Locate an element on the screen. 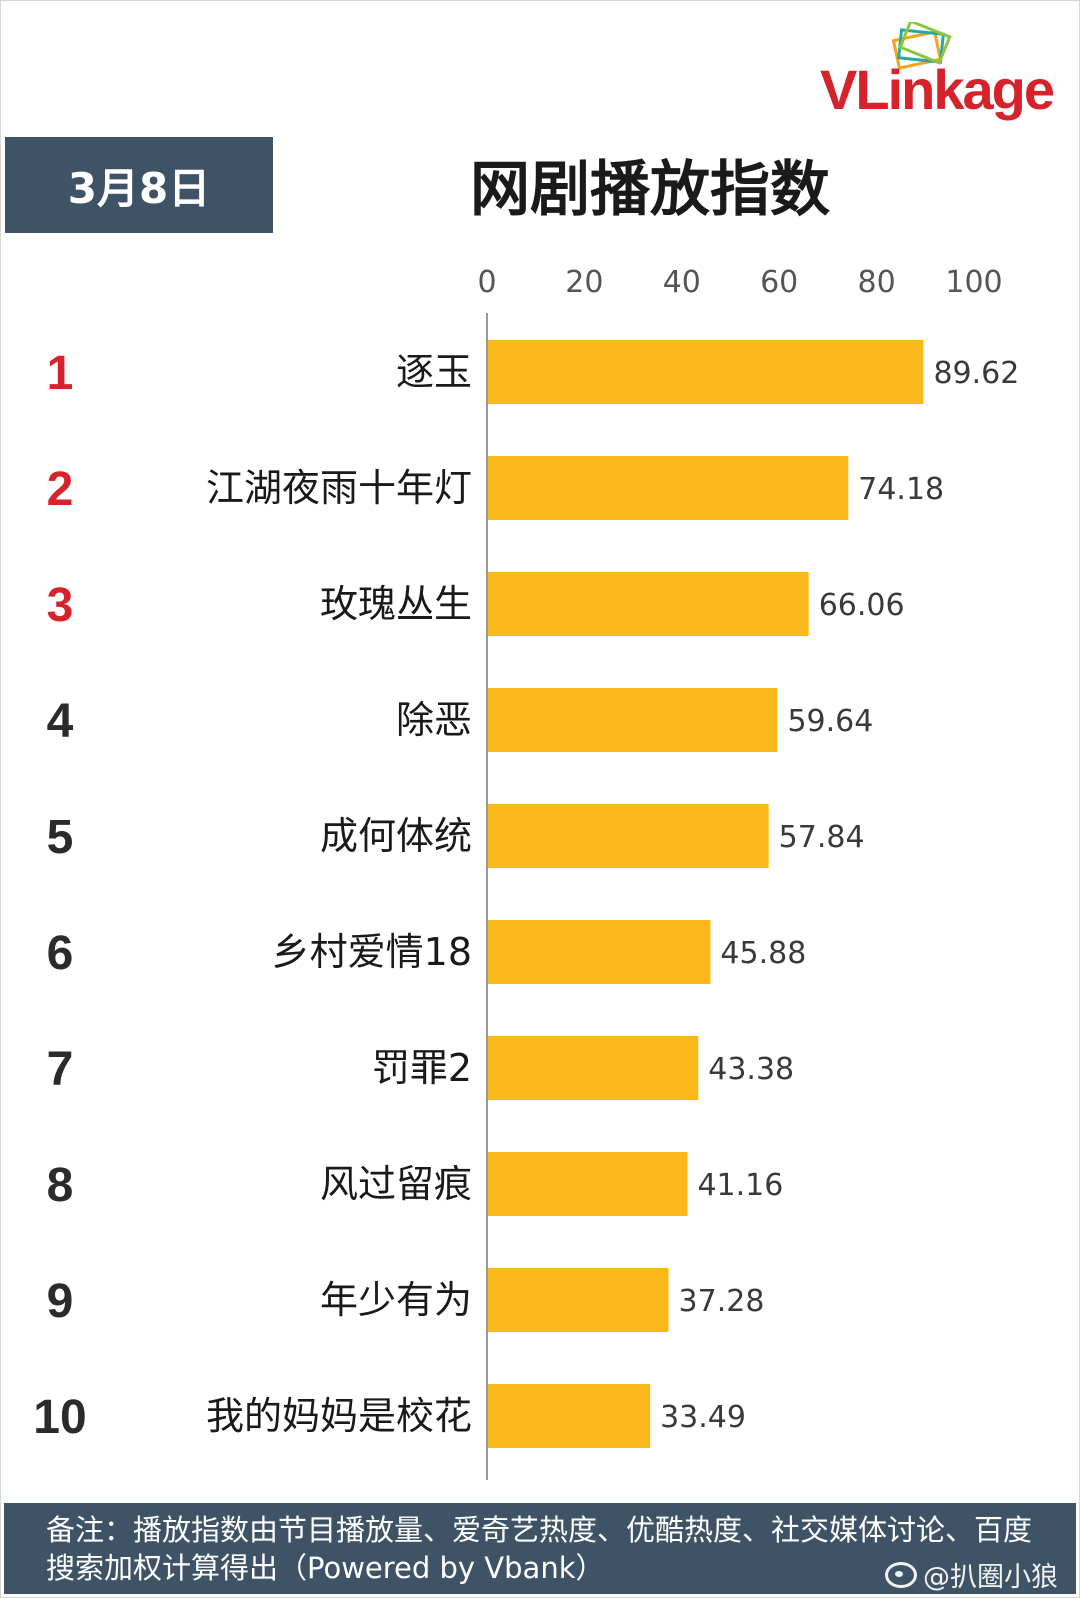 Image resolution: width=1080 pixels, height=1598 pixels. rank-label-7: 7 is located at coordinates (60, 1069).